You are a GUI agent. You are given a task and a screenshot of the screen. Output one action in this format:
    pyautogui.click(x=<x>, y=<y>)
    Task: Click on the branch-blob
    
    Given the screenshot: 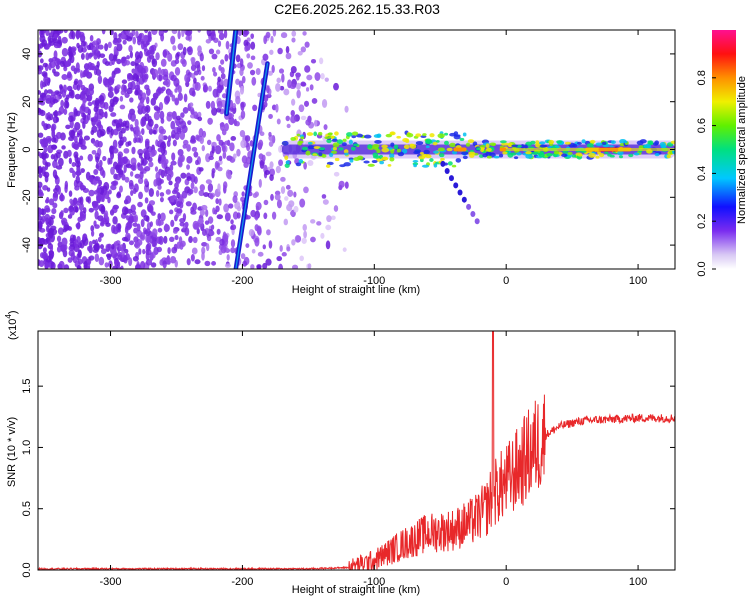 What is the action you would take?
    pyautogui.click(x=447, y=171)
    